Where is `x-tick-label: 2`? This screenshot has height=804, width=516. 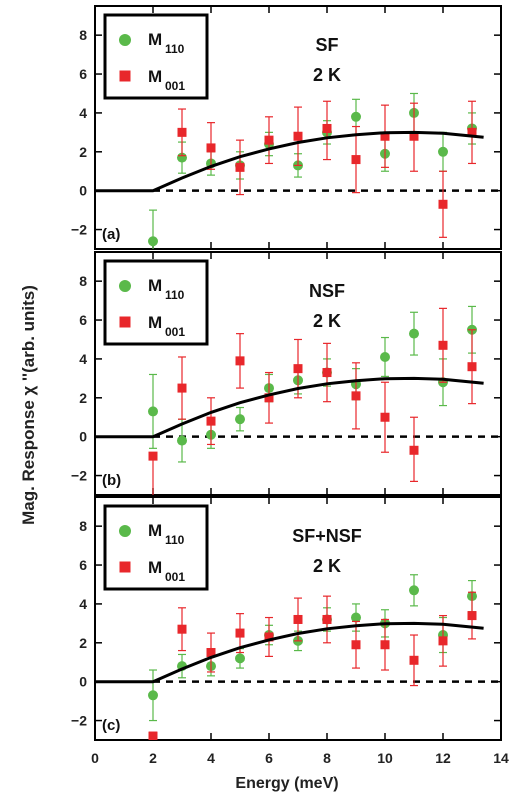
x-tick-label: 2 is located at coordinates (153, 758).